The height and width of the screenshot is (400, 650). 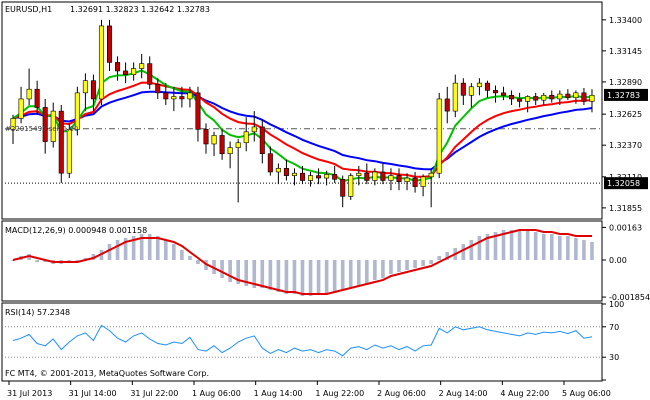 What do you see at coordinates (37, 312) in the screenshot?
I see `rsi-label: RSI(14) 57.2348` at bounding box center [37, 312].